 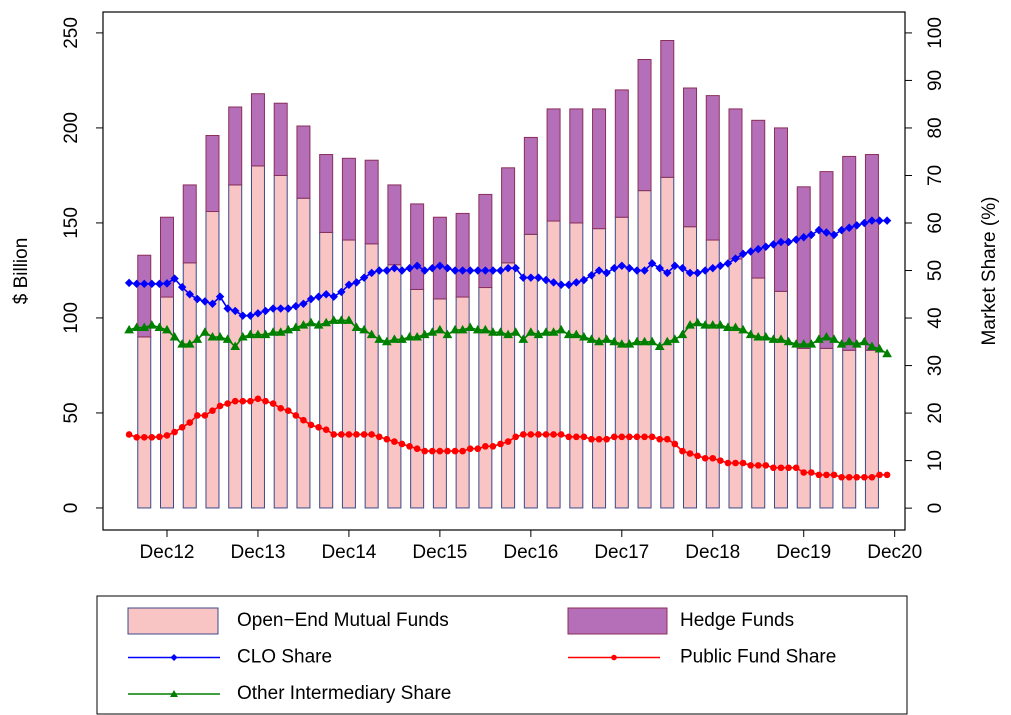 I want to click on legend-label: Other Intermediary Share, so click(x=344, y=693).